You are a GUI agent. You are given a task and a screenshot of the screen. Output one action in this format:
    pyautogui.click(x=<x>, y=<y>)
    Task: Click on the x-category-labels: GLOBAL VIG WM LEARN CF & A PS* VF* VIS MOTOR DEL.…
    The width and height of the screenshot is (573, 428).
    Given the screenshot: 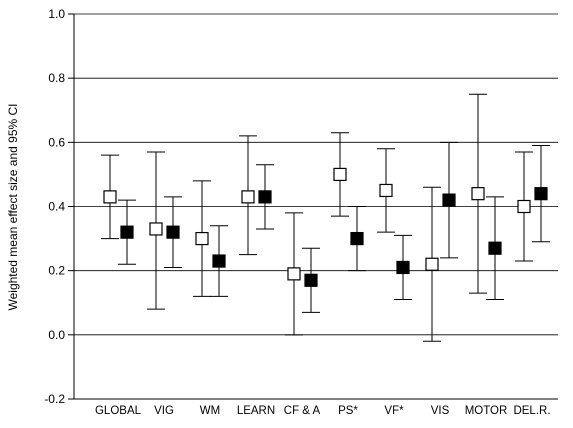 What is the action you would take?
    pyautogui.click(x=323, y=411)
    